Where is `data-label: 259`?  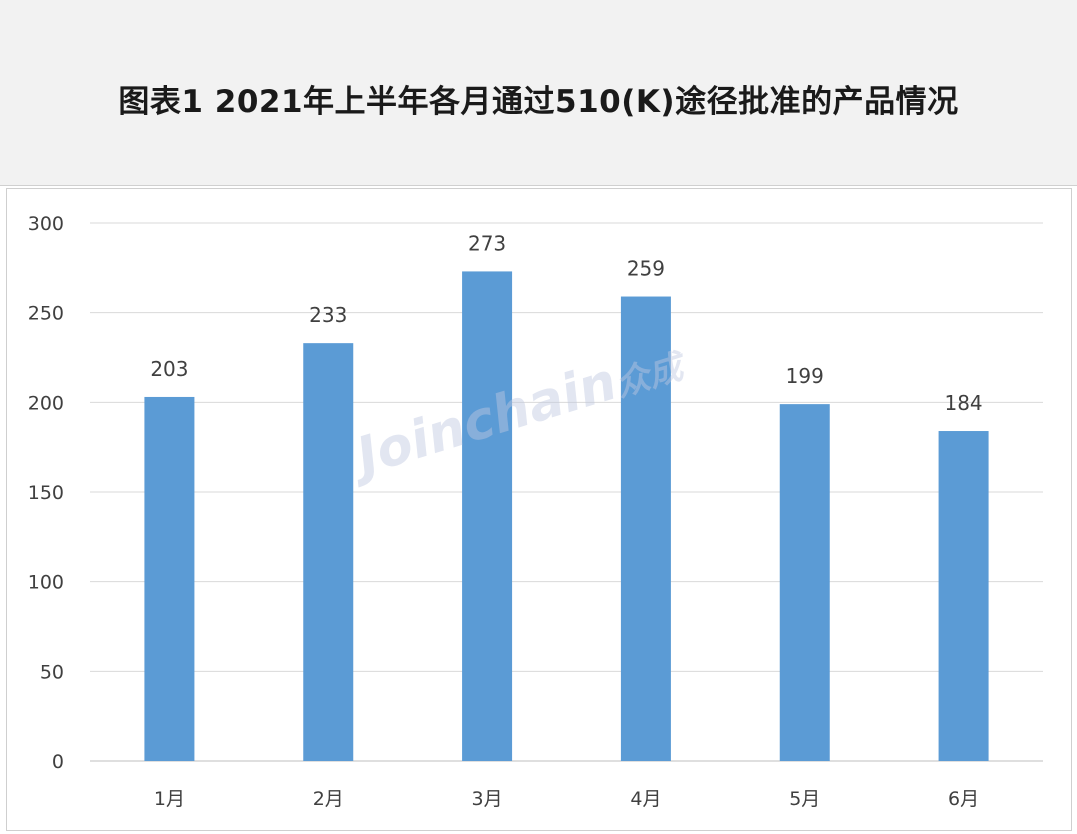 data-label: 259 is located at coordinates (646, 269).